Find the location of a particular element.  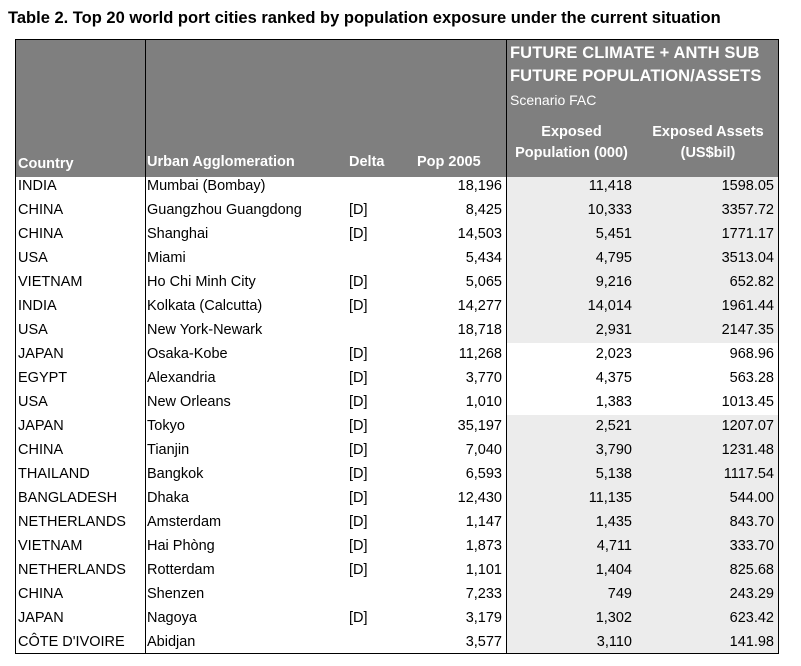

cell-city: New York-Newark is located at coordinates (205, 330).